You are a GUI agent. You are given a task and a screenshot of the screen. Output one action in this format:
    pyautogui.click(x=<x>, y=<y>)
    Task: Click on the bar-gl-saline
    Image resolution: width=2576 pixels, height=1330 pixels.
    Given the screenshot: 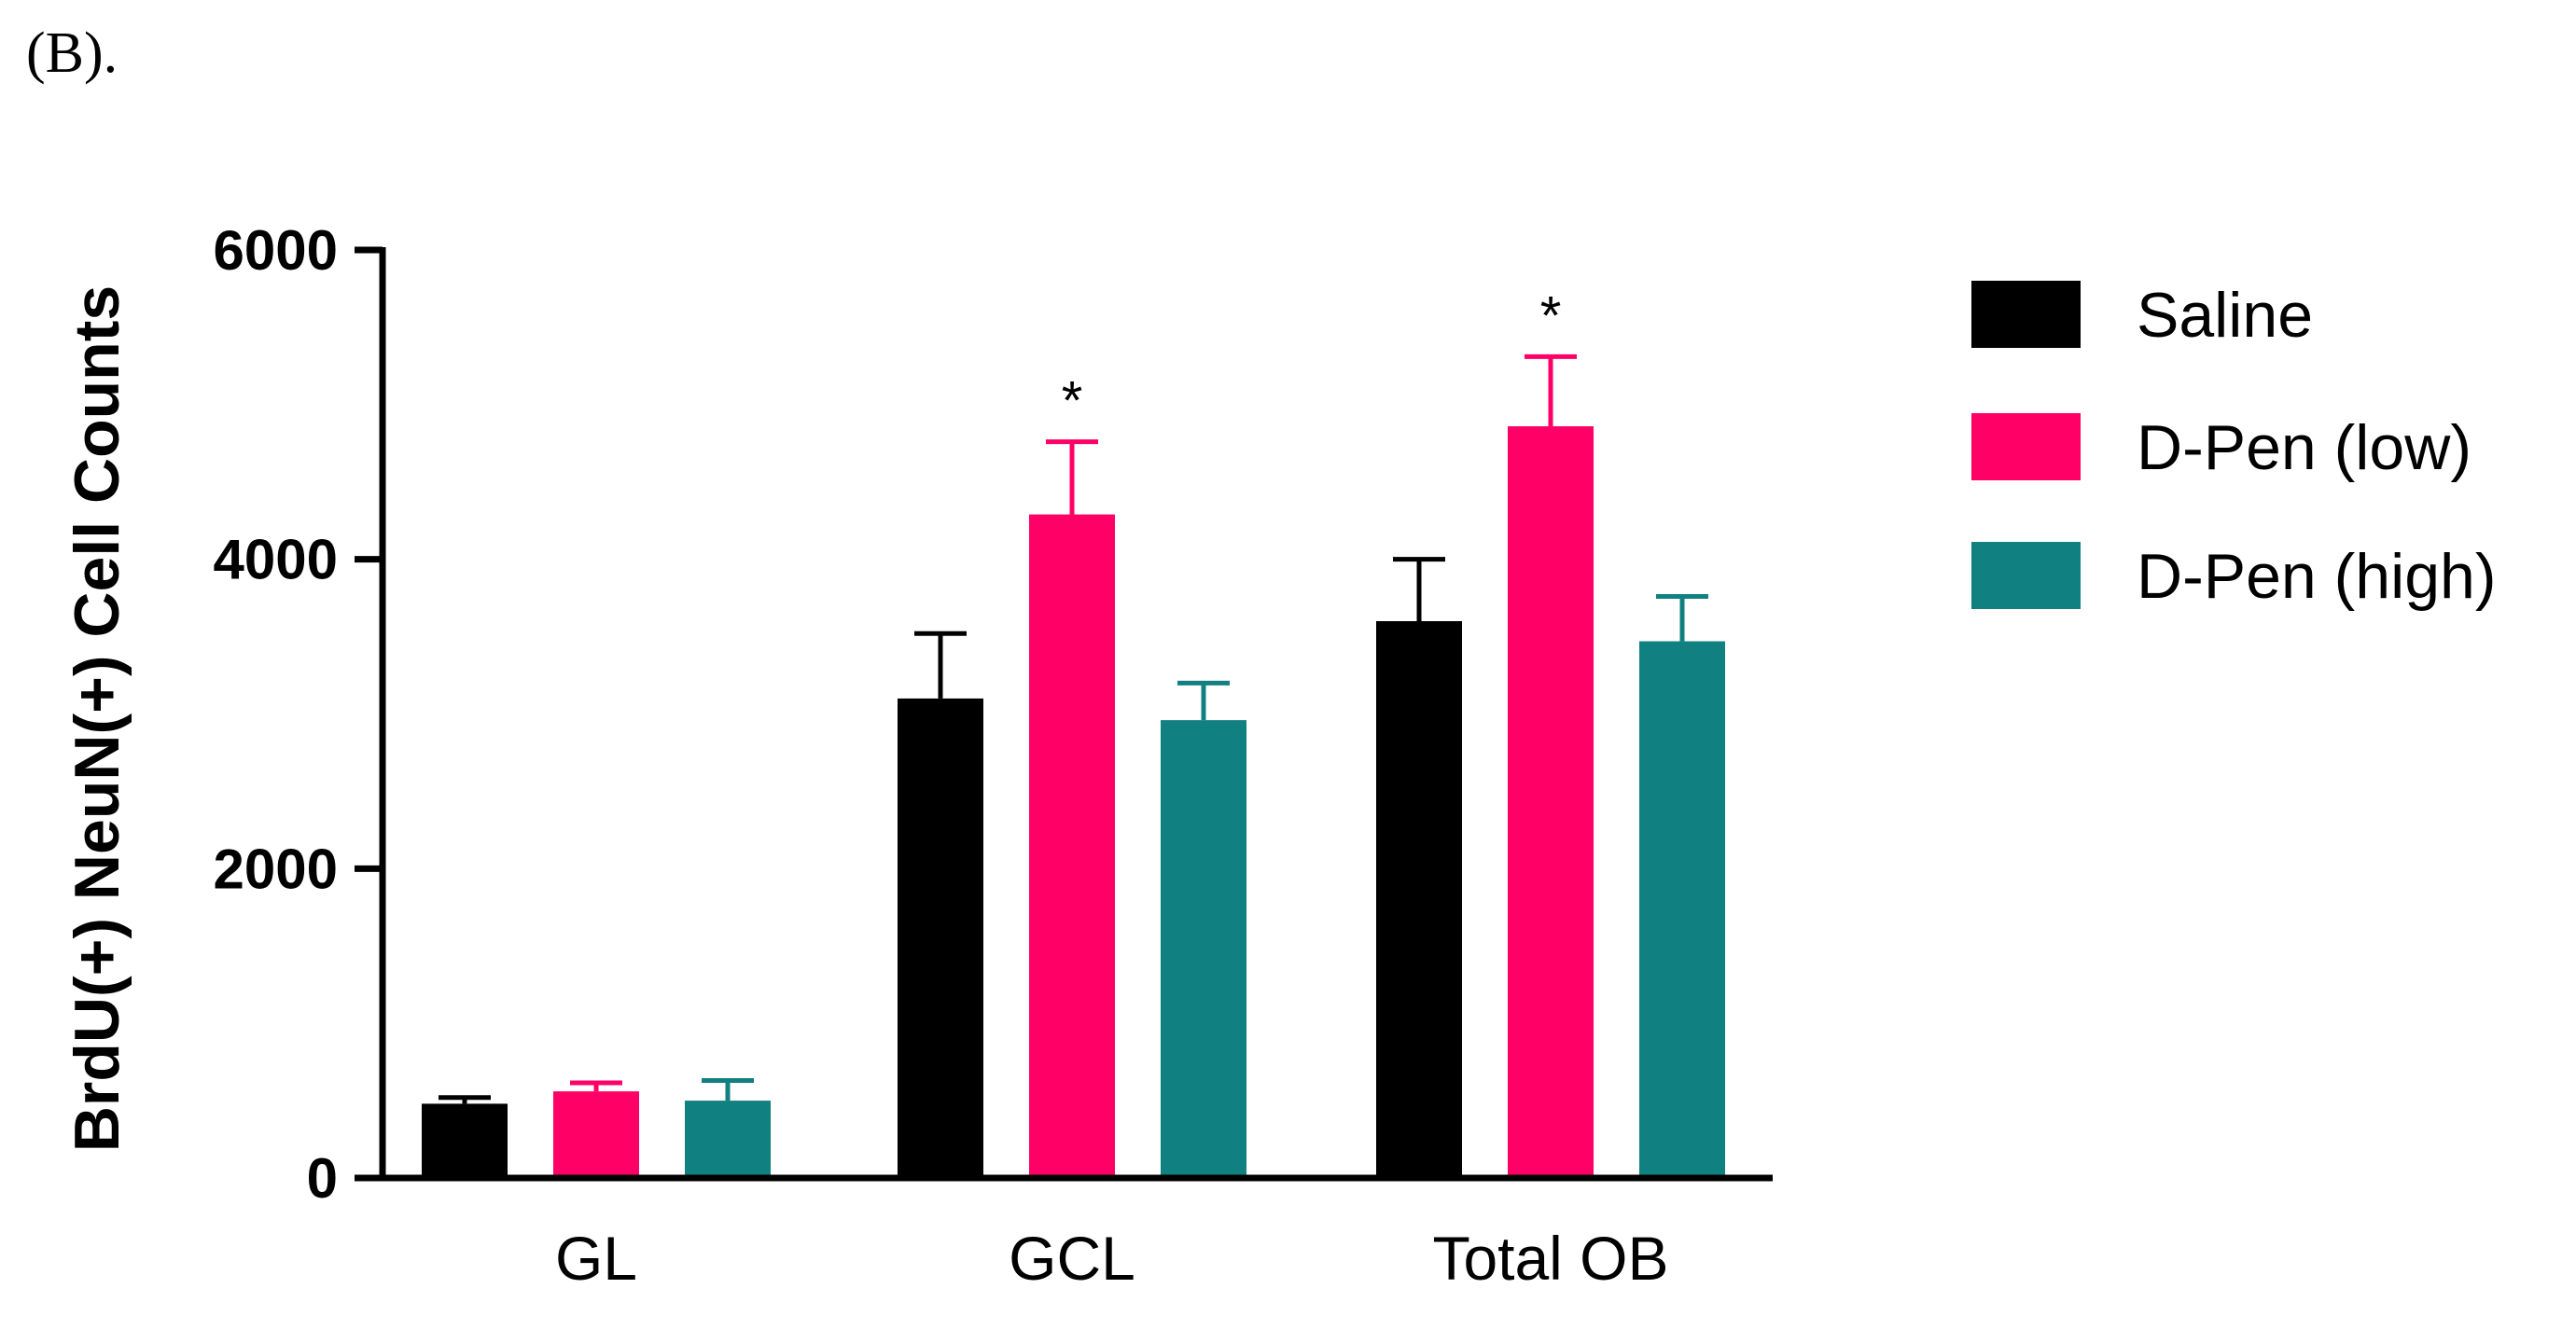 What is the action you would take?
    pyautogui.click(x=465, y=1140)
    